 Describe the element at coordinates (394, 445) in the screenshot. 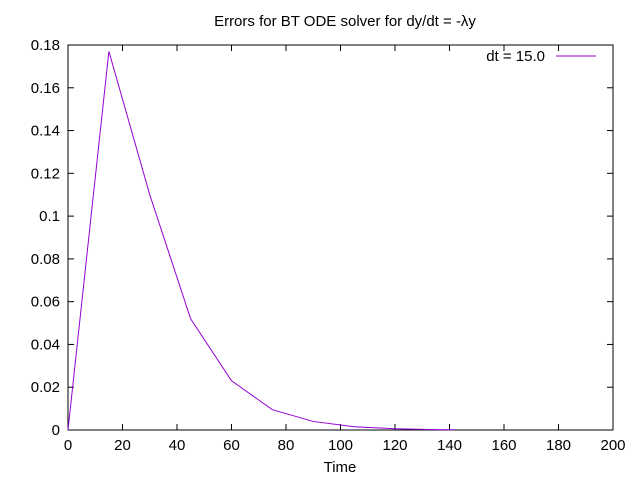

I see `x-tick-label: 120` at that location.